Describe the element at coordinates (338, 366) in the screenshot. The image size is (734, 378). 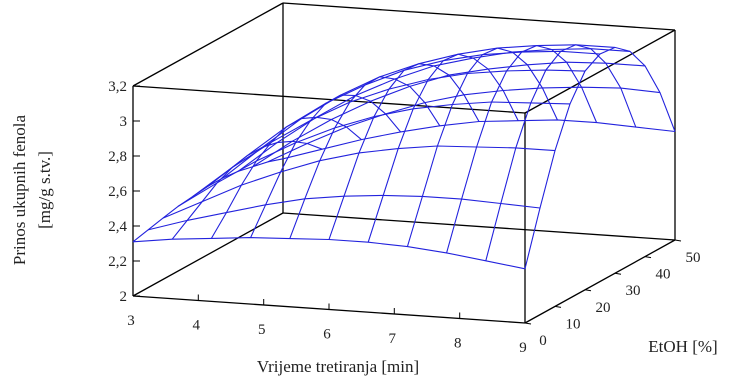
I see `x-axis-label: Vrijeme tretiranja [min]` at that location.